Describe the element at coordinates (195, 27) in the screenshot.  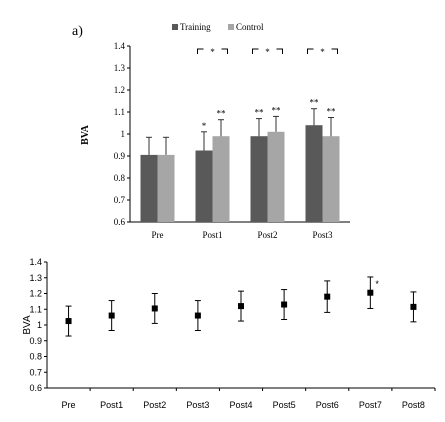
I see `legend-label-training: Training` at that location.